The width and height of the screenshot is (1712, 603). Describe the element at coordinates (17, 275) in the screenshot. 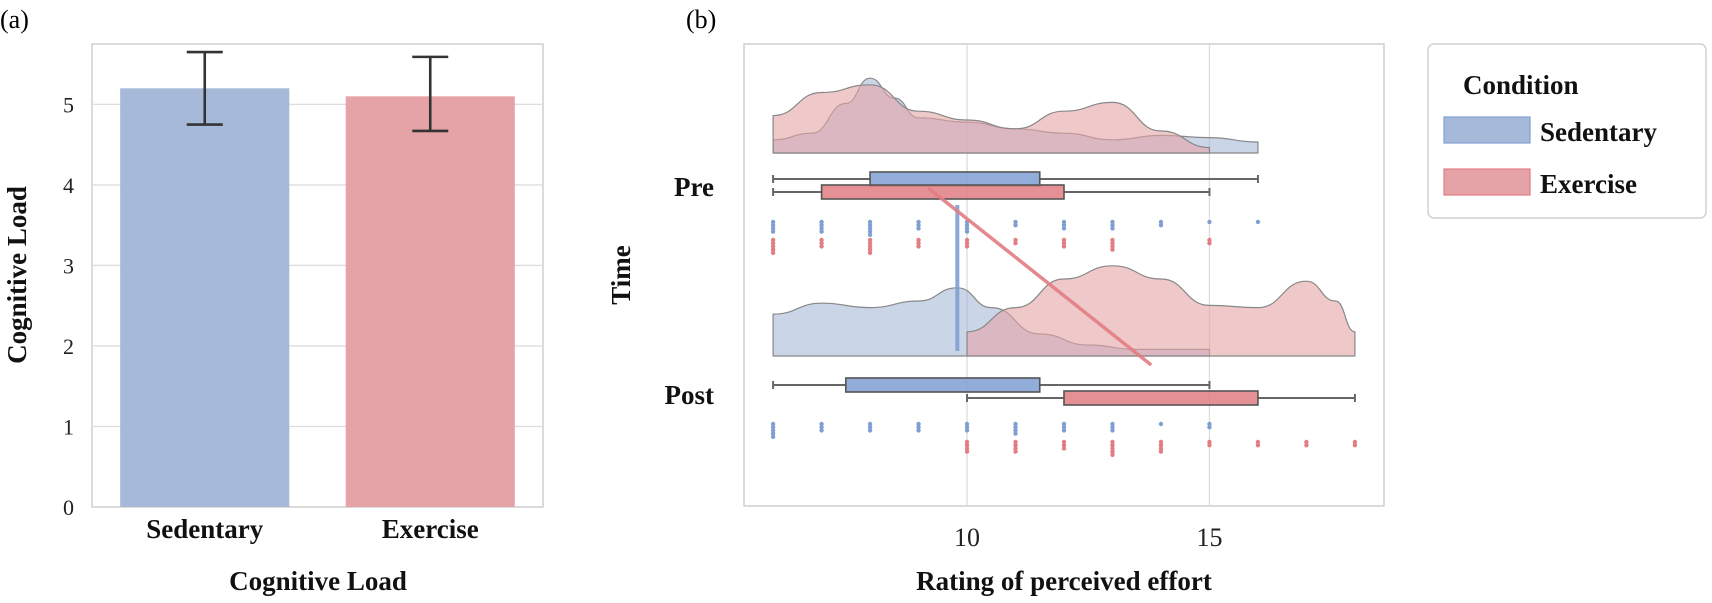

I see `panel-a-y-axis-title: Cognitive Load` at that location.